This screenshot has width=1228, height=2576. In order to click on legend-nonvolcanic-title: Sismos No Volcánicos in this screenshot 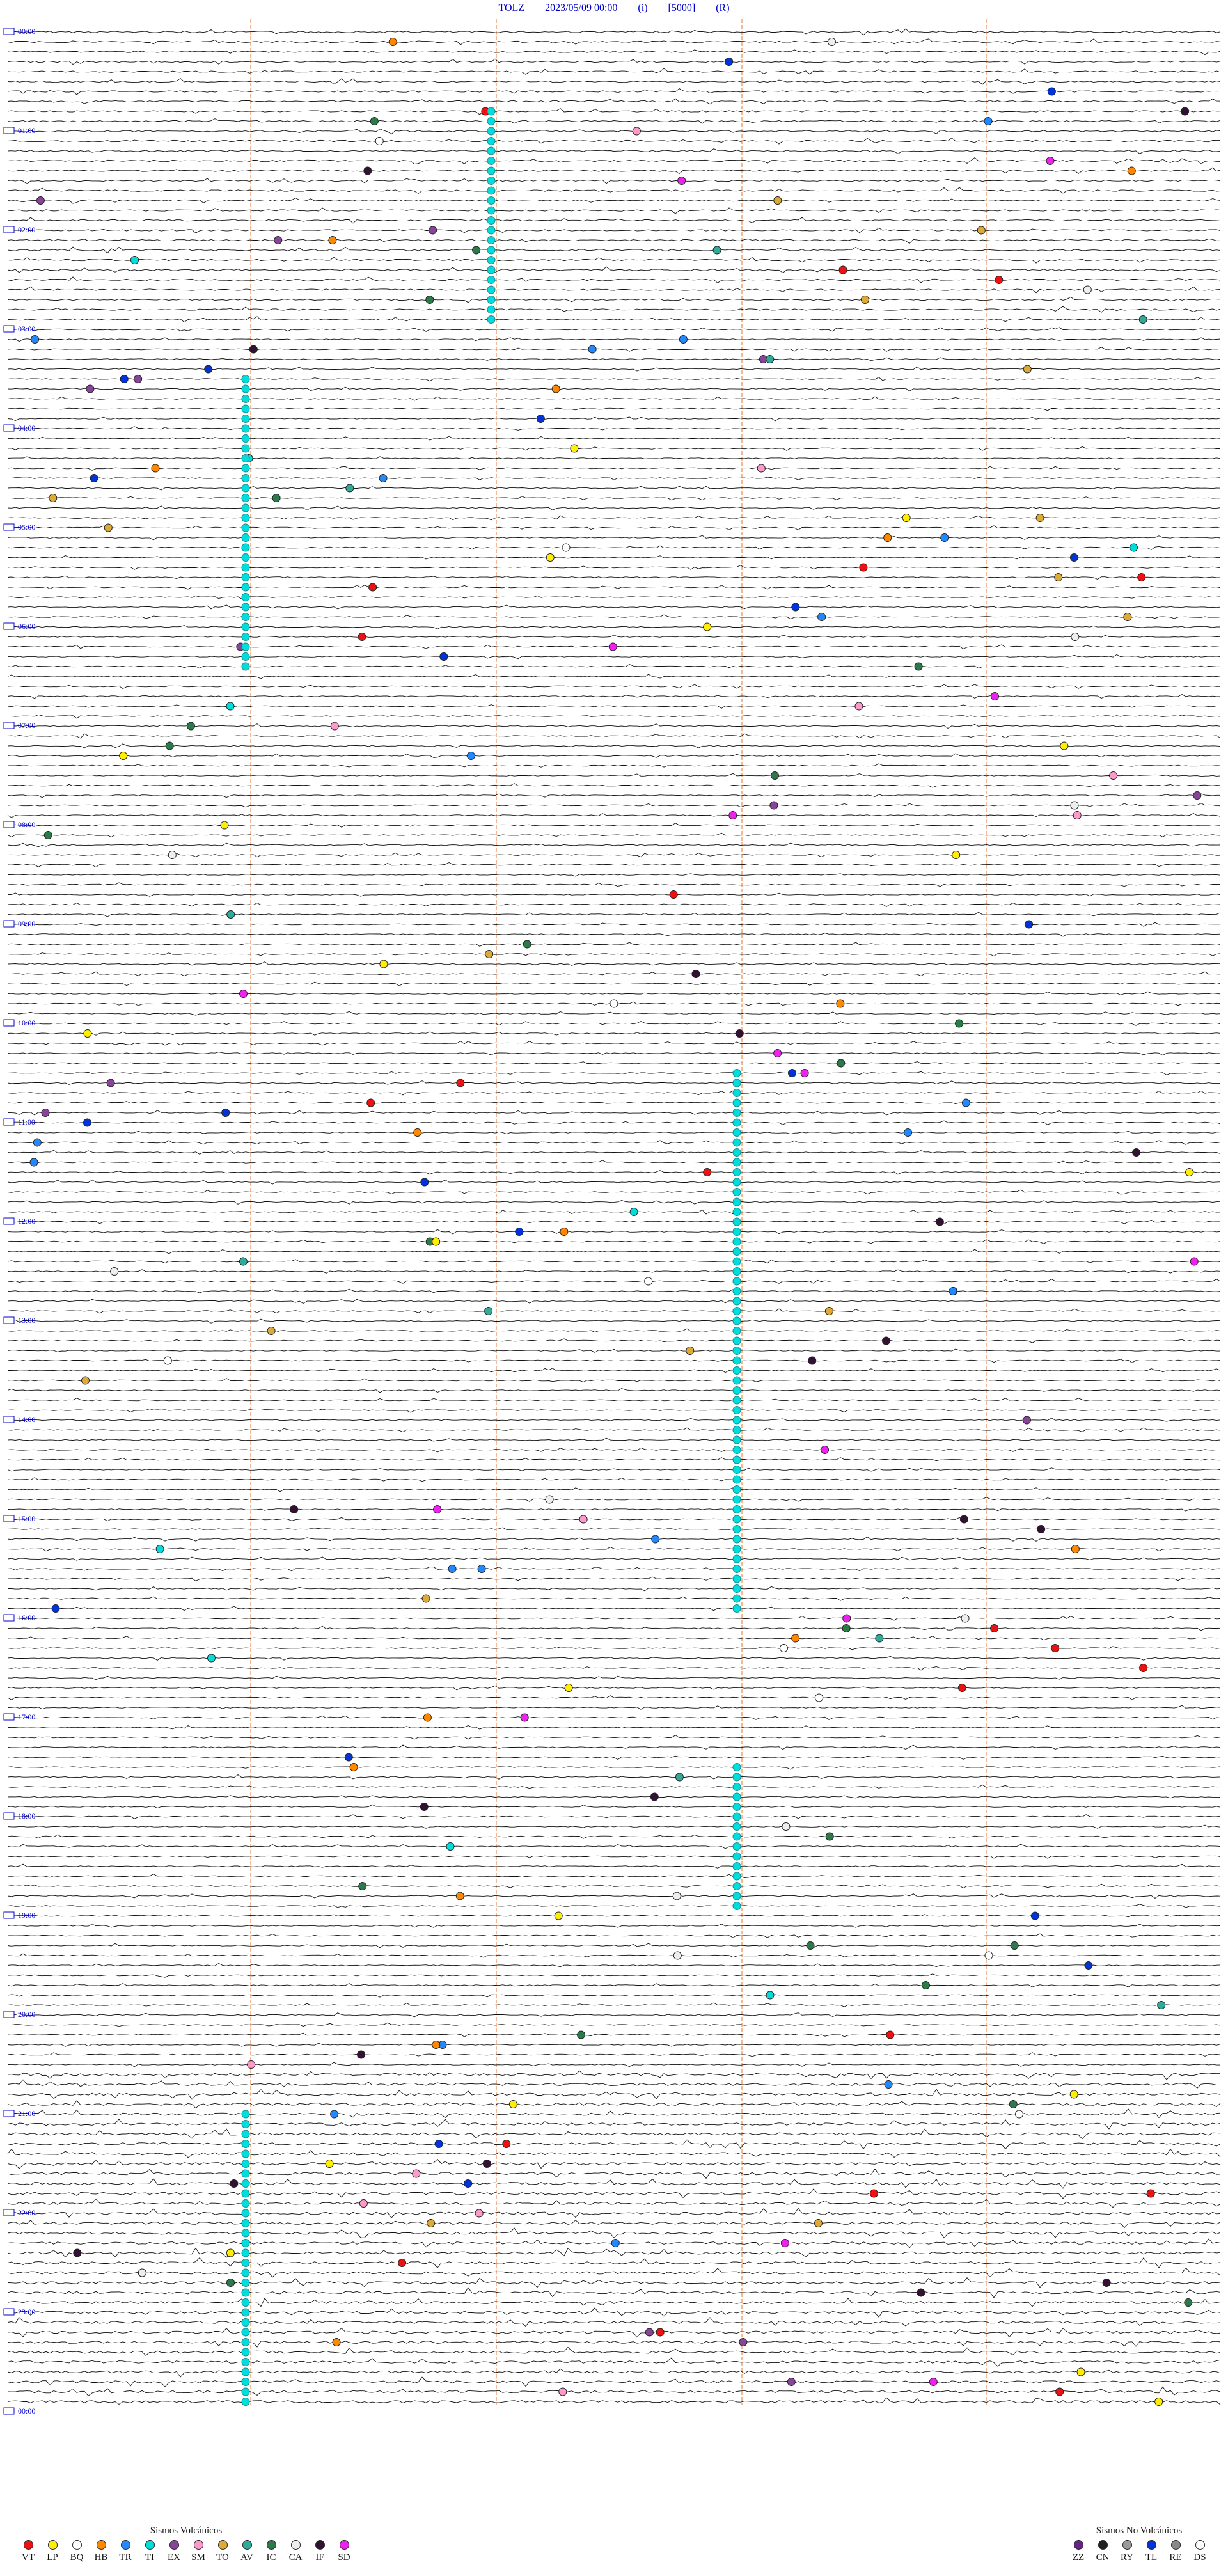, I will do `click(1139, 2530)`.